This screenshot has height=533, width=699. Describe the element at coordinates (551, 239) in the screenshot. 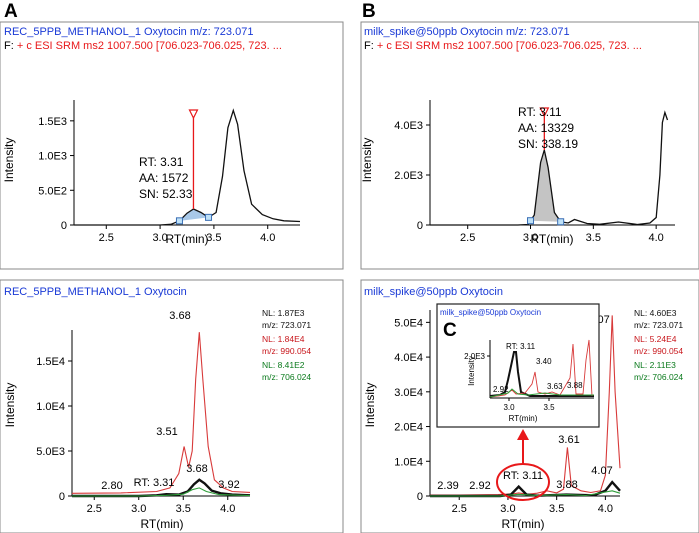

I see `panel-b-x-label: RT(min)` at that location.